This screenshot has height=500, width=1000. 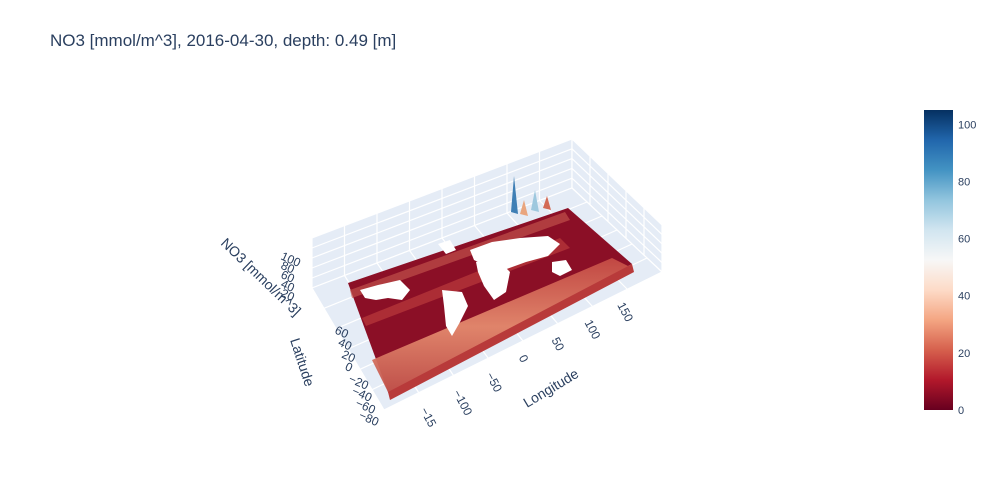 I want to click on peak-spike-light, so click(x=535, y=201).